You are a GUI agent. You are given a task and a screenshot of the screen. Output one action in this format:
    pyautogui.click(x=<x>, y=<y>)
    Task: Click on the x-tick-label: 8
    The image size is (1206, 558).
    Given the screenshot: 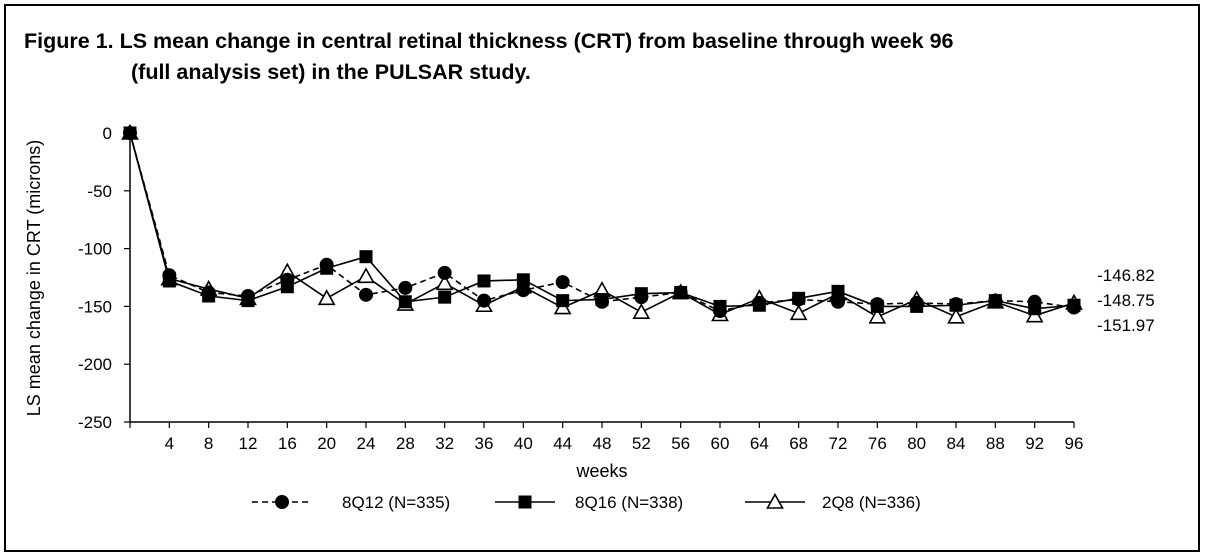 What is the action you would take?
    pyautogui.click(x=208, y=443)
    